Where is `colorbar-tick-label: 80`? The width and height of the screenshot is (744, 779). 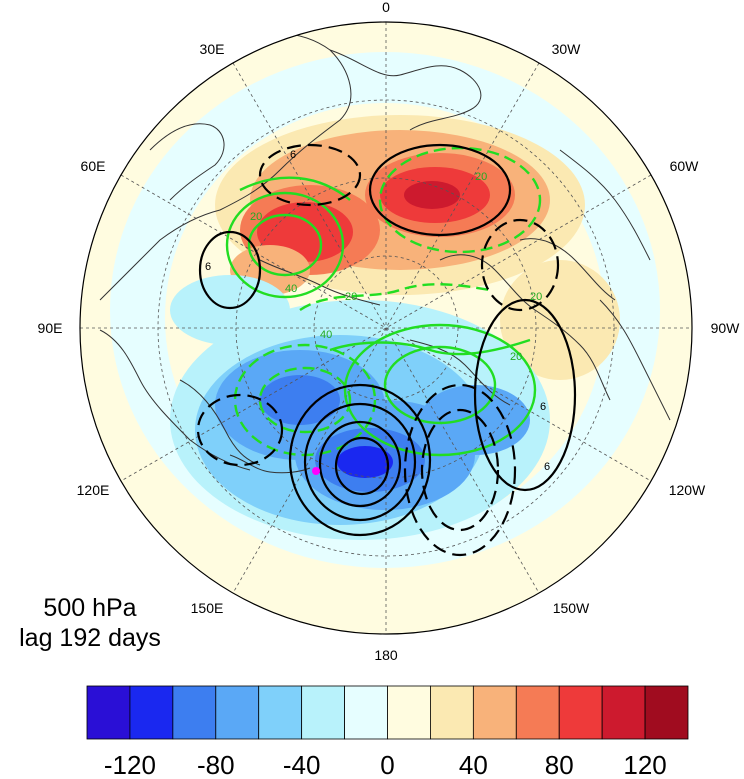 colorbar-tick-label: 80 is located at coordinates (559, 764).